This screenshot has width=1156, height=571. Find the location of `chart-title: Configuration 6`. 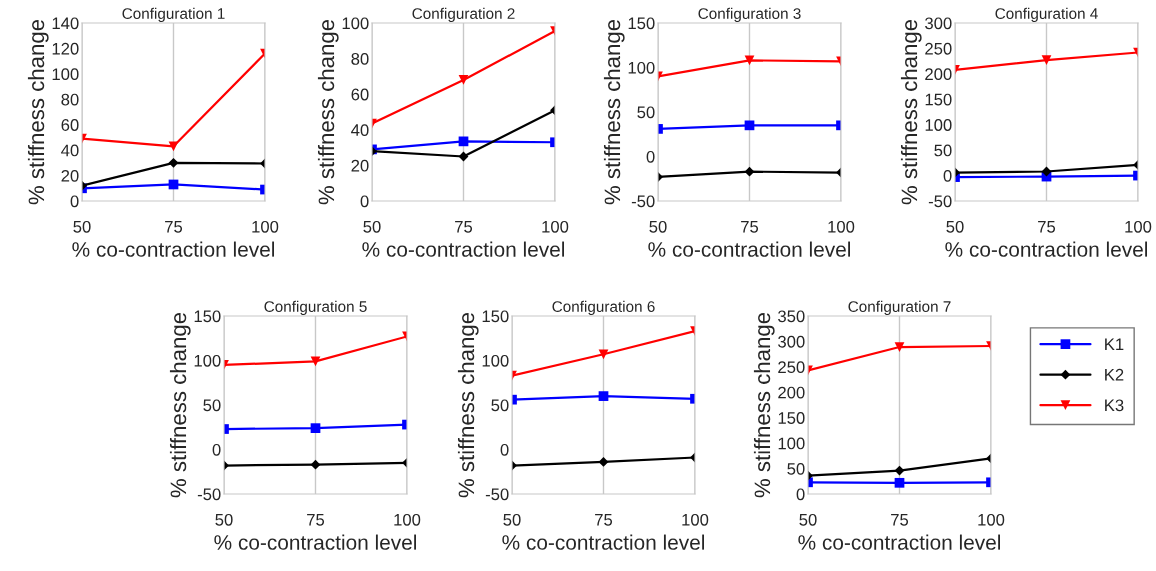

chart-title: Configuration 6 is located at coordinates (603, 307).